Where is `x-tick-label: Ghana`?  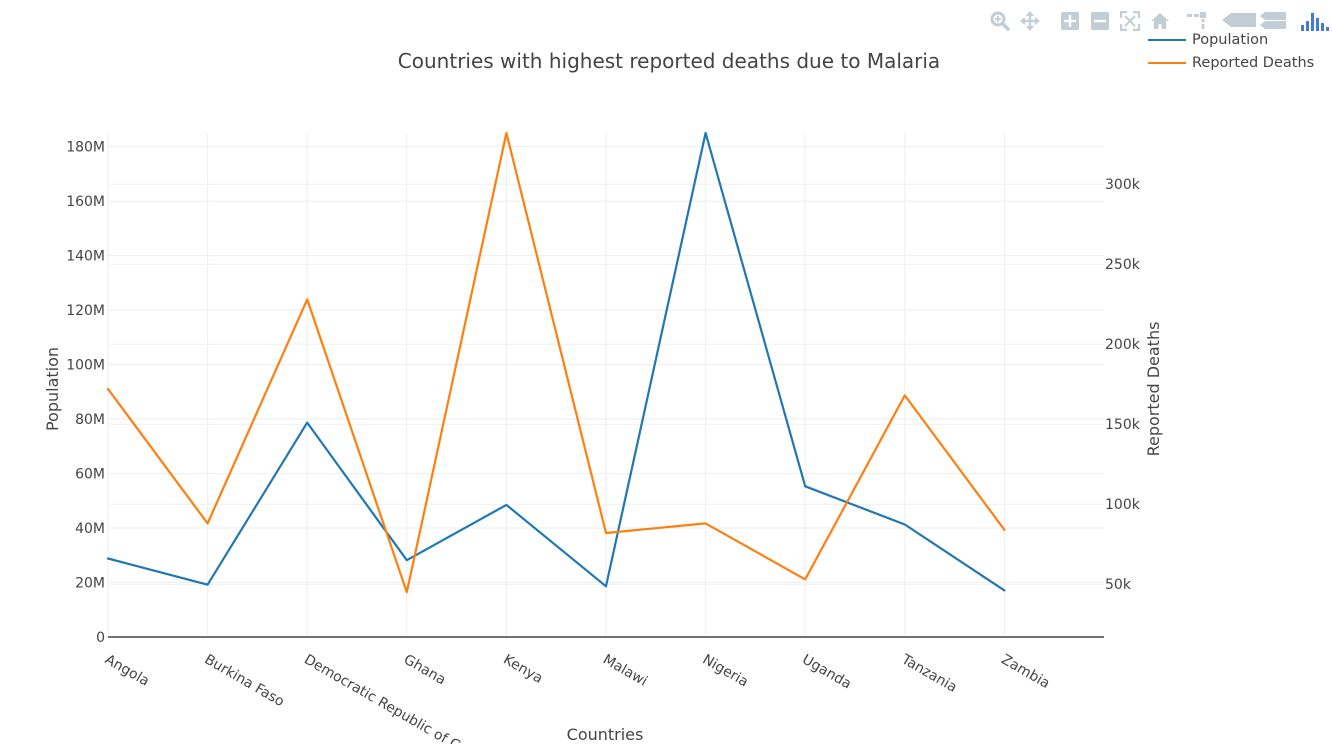
x-tick-label: Ghana is located at coordinates (425, 670).